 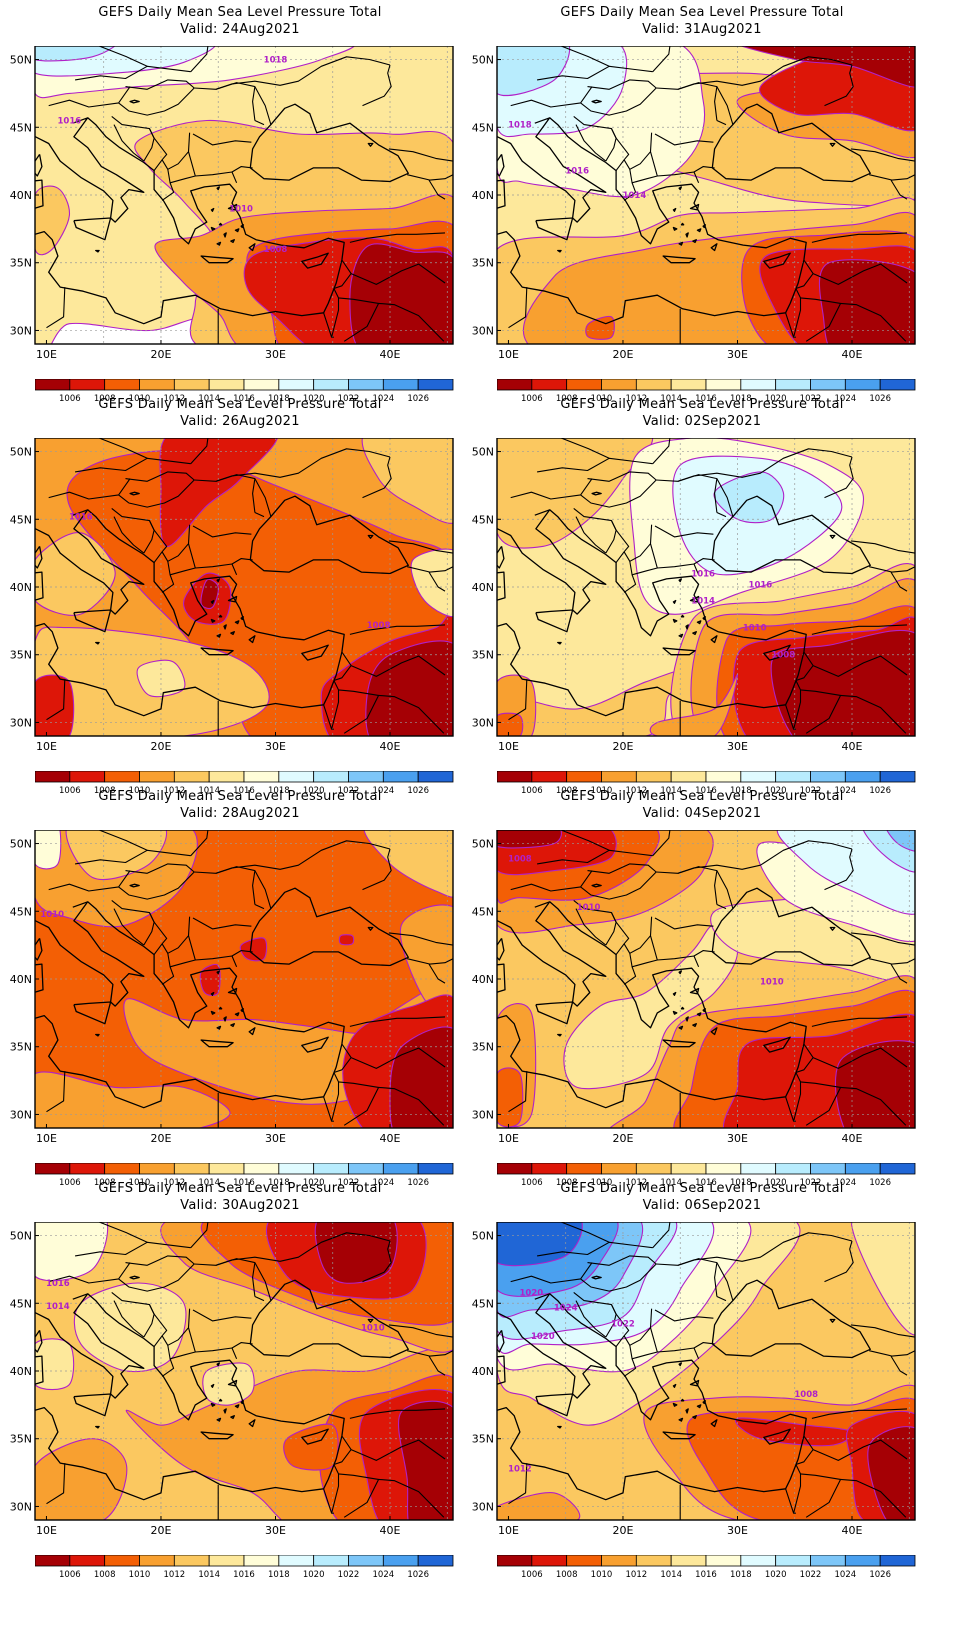 What do you see at coordinates (741, 399) in the screenshot?
I see `colorbar-label: 1018` at bounding box center [741, 399].